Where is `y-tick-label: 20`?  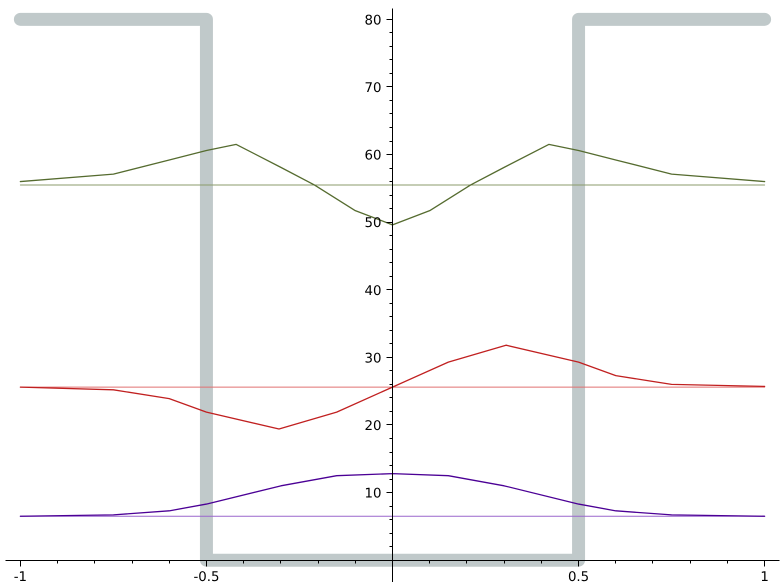 y-tick-label: 20 is located at coordinates (373, 426).